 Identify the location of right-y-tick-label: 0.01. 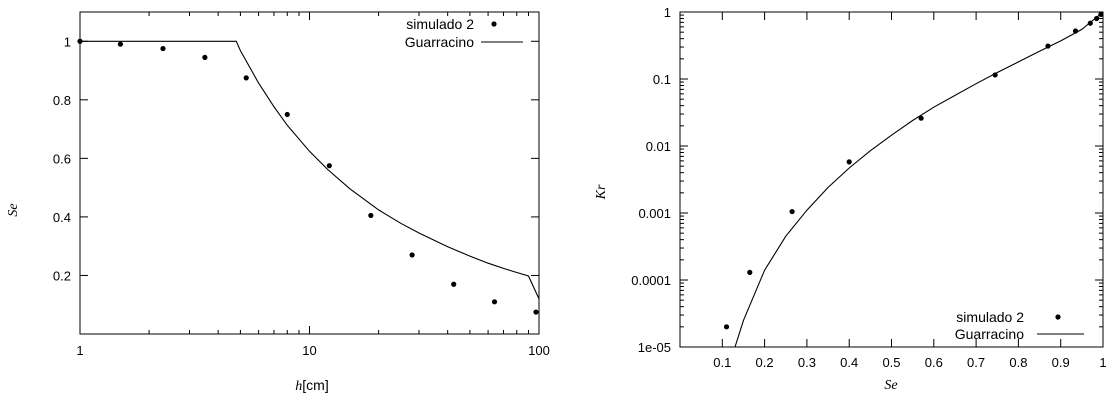
(658, 146).